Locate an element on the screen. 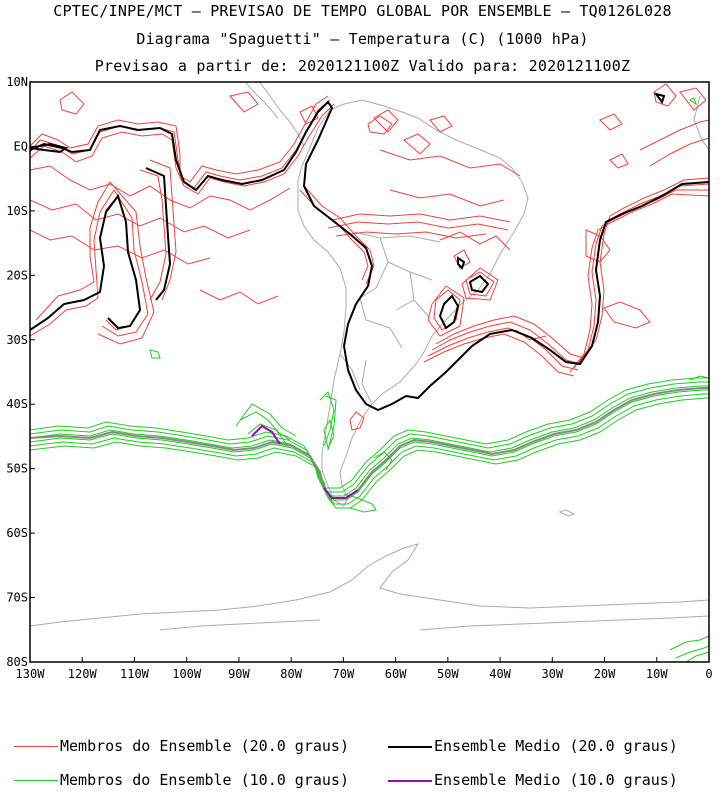 The width and height of the screenshot is (725, 792). lon-tick-label: 40W is located at coordinates (500, 674).